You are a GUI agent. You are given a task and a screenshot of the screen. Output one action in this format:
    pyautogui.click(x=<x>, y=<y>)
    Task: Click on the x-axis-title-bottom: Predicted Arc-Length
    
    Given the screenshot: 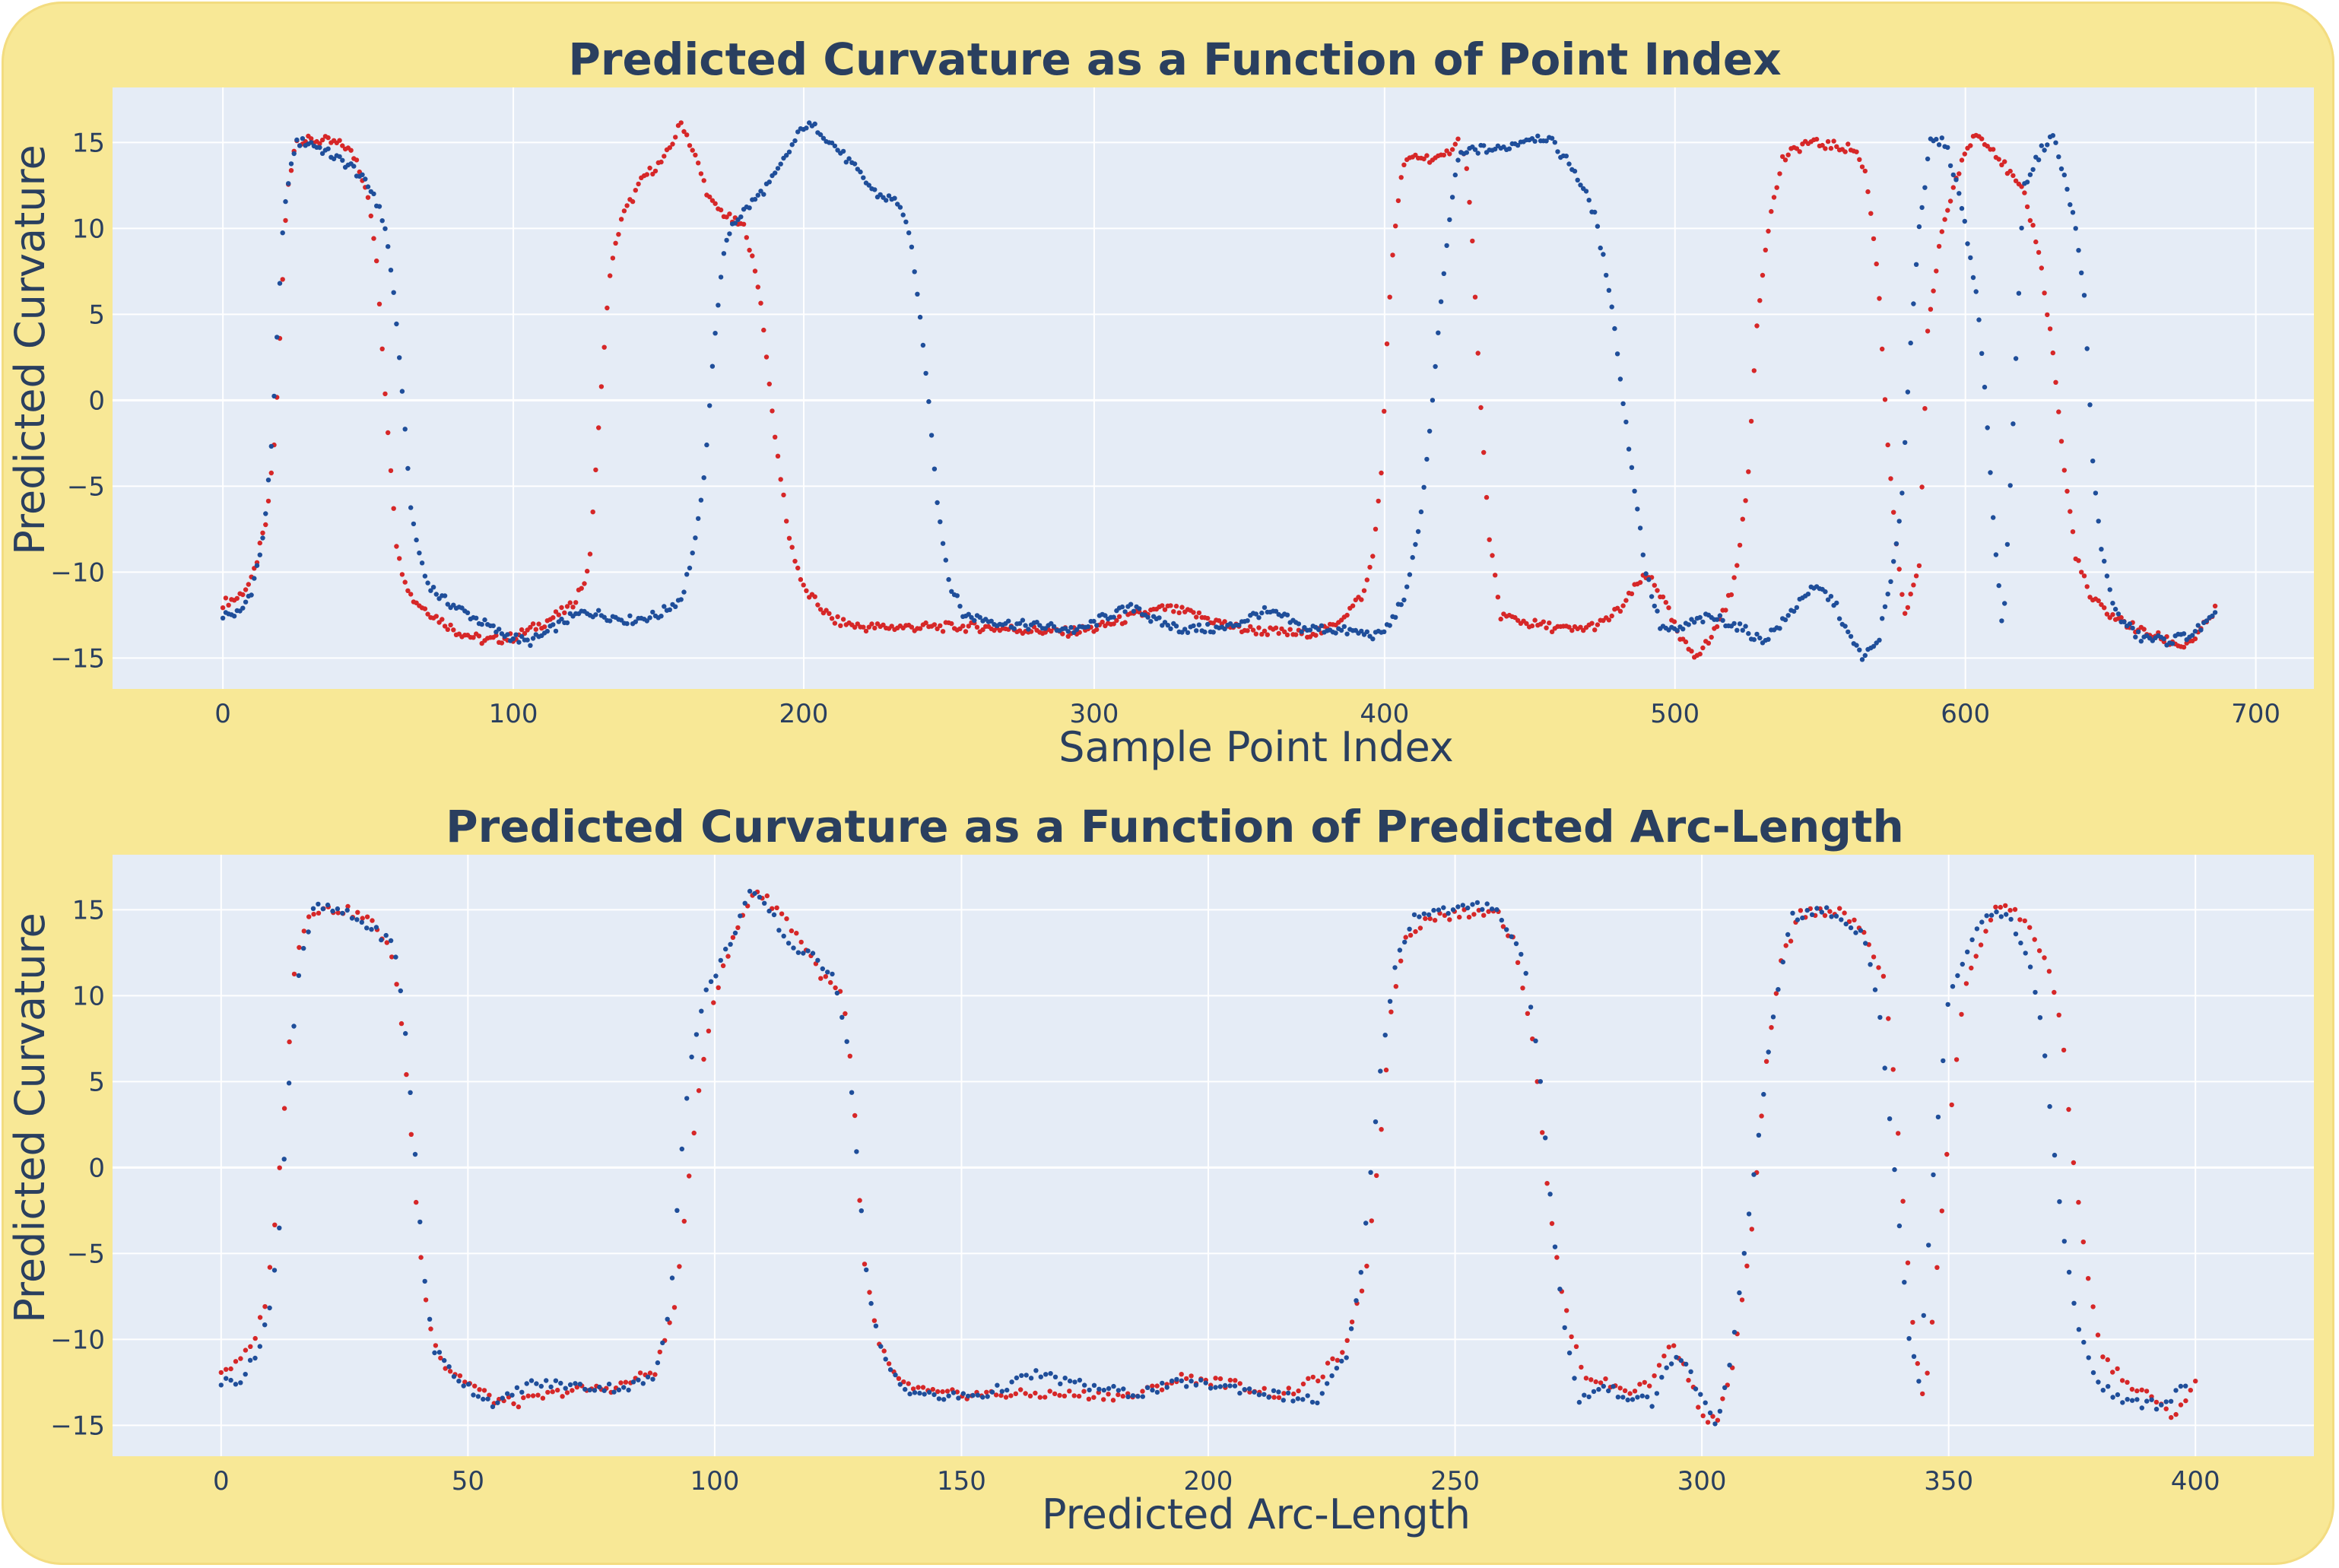 What is the action you would take?
    pyautogui.click(x=1257, y=1514)
    